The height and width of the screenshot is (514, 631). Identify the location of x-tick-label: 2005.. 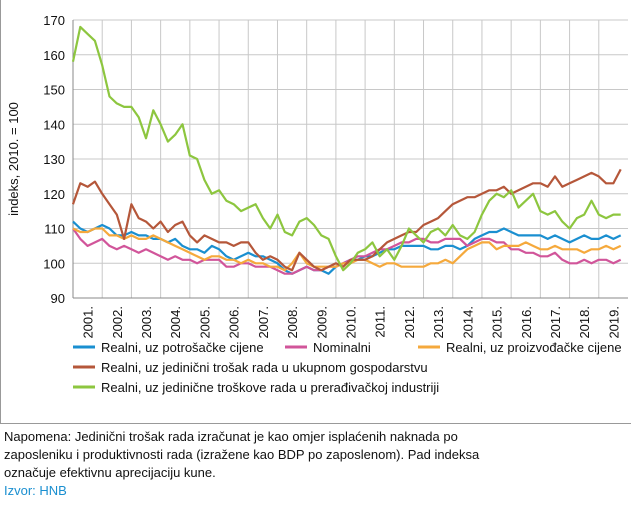
(204, 322).